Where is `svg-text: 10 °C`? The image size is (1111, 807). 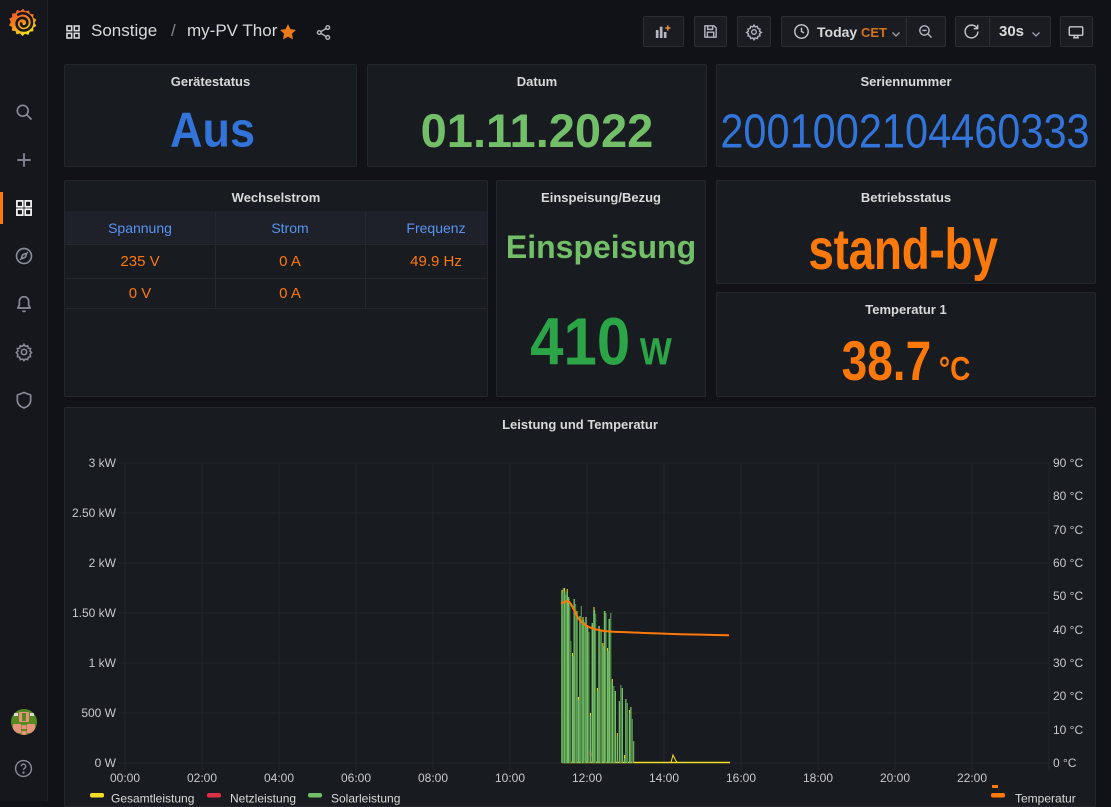
svg-text: 10 °C is located at coordinates (1068, 730).